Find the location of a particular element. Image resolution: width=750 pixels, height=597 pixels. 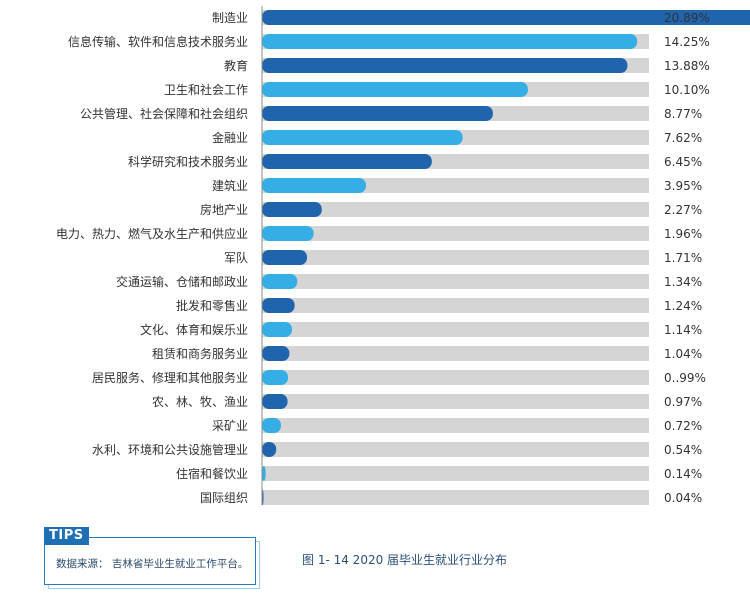

value-label: 14.25% is located at coordinates (687, 42).